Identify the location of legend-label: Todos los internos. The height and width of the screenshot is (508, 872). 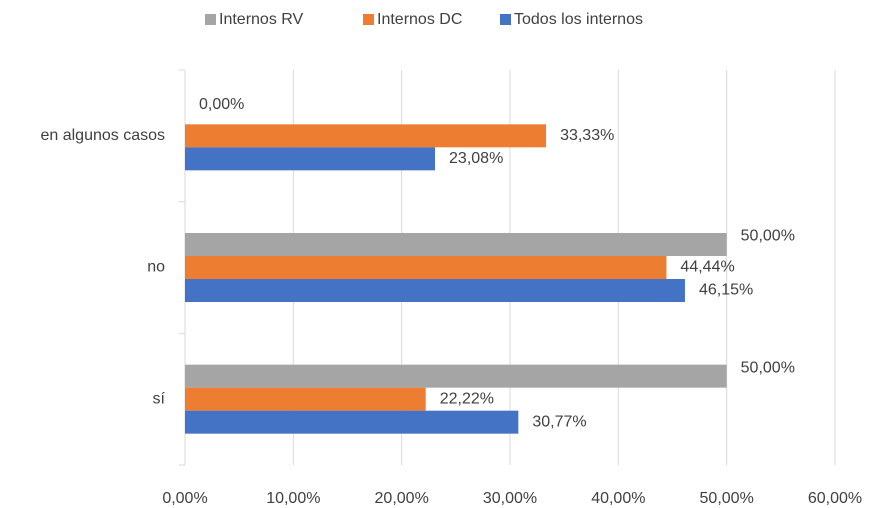
(578, 19).